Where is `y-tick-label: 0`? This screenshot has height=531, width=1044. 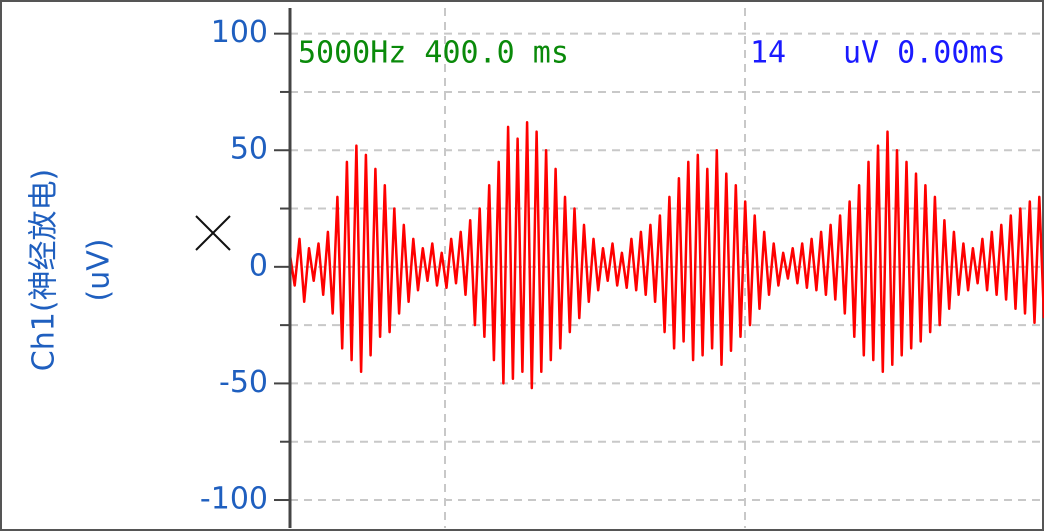 y-tick-label: 0 is located at coordinates (258, 265).